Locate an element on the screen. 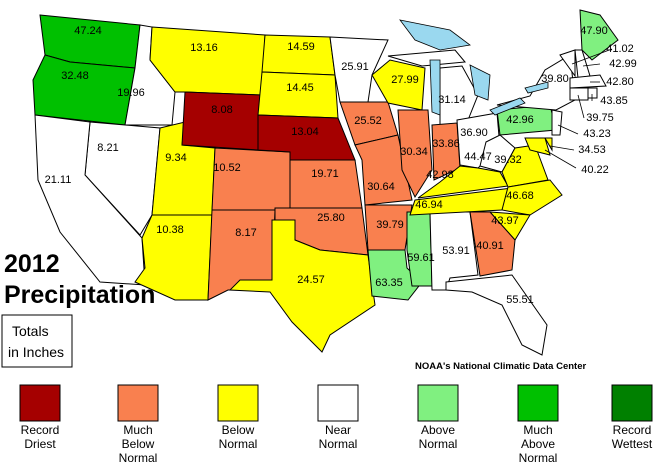 The height and width of the screenshot is (462, 661). state-value: 9.34 is located at coordinates (175, 158).